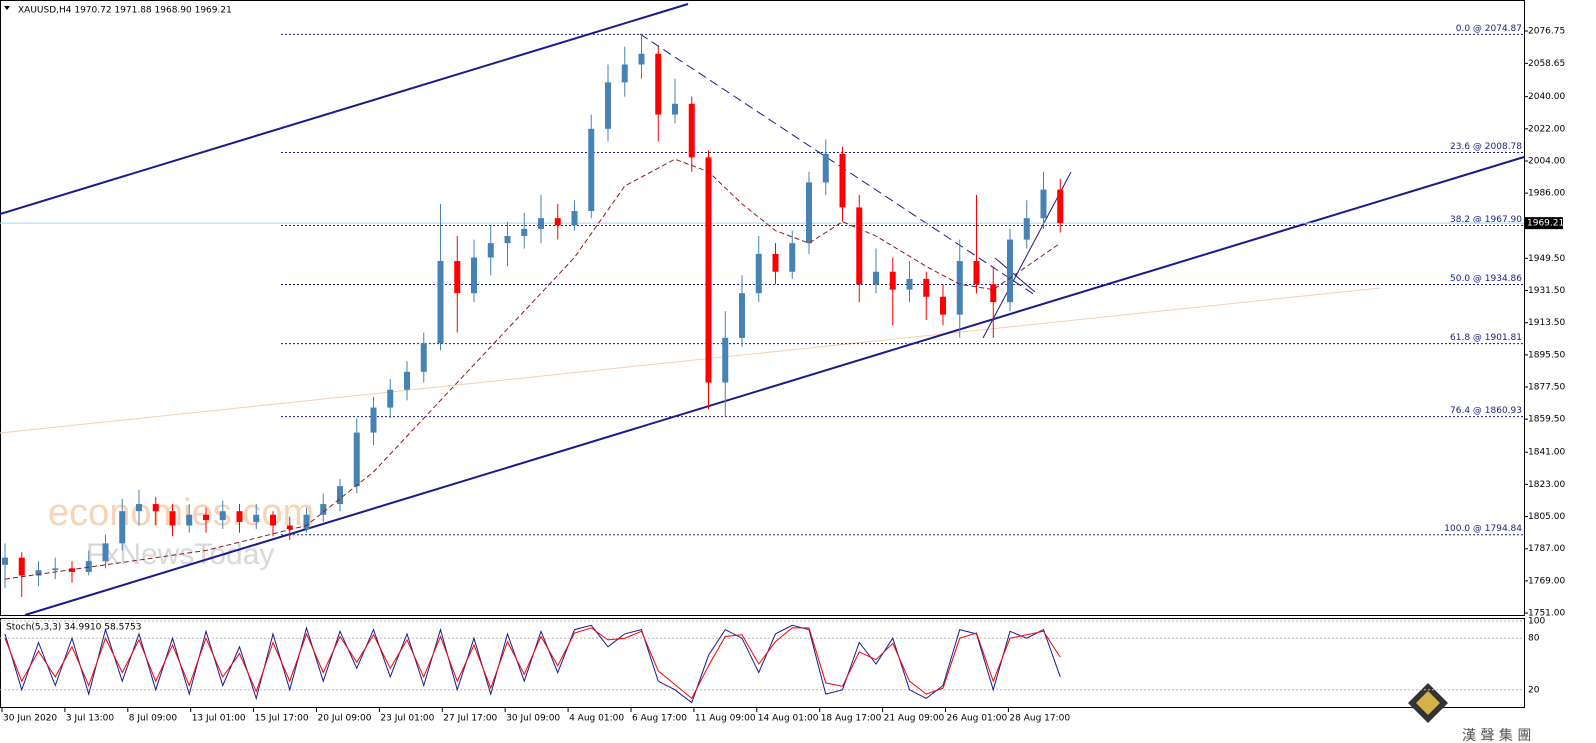 This screenshot has height=743, width=1596. I want to click on y-tick-label: 1913.50, so click(1546, 323).